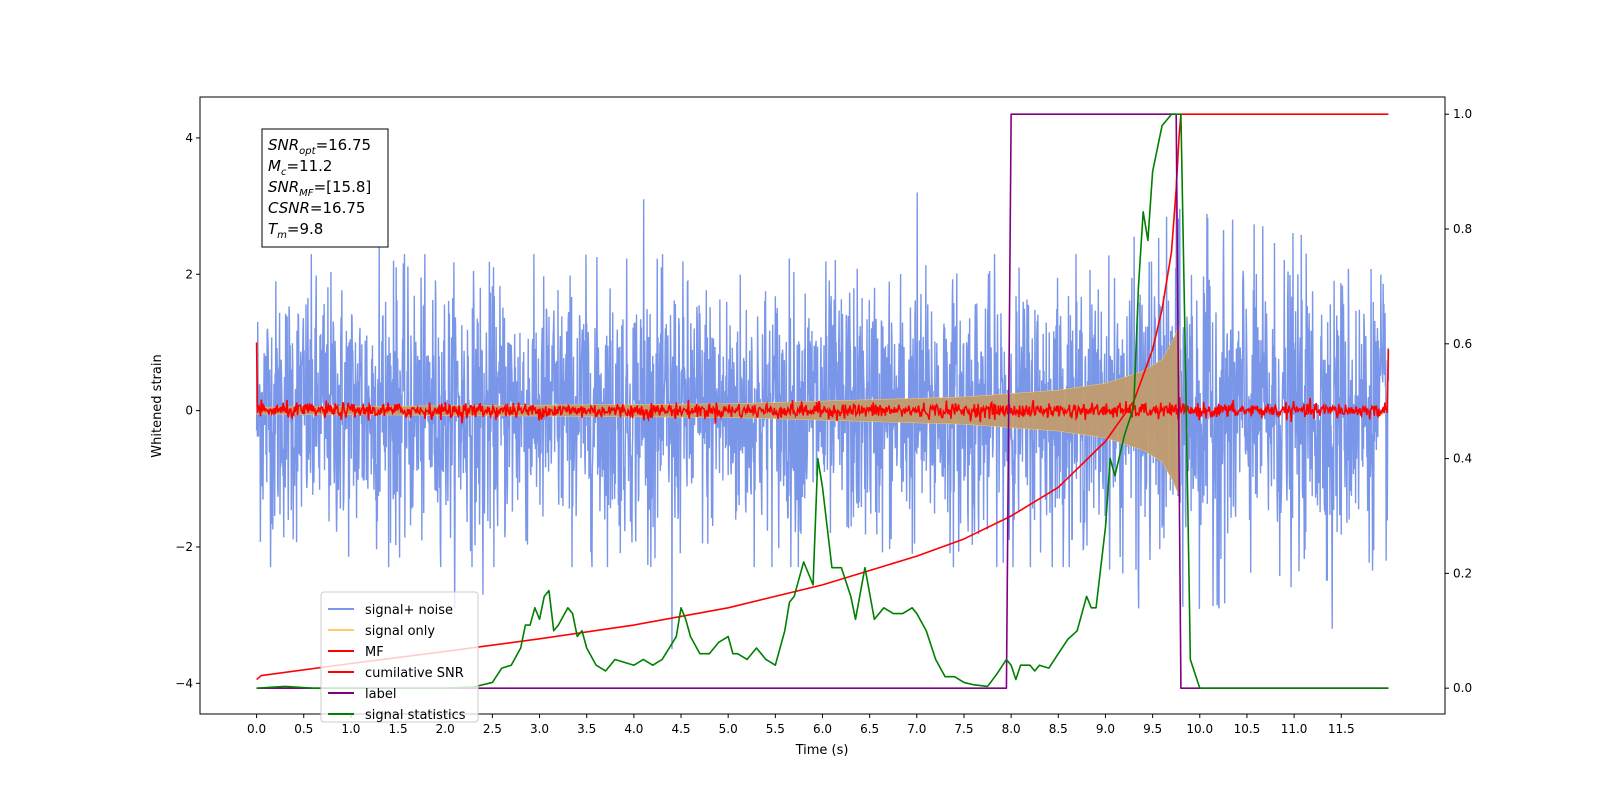 This screenshot has height=804, width=1600. I want to click on legend-label-signal-noise: signal+ noise, so click(409, 610).